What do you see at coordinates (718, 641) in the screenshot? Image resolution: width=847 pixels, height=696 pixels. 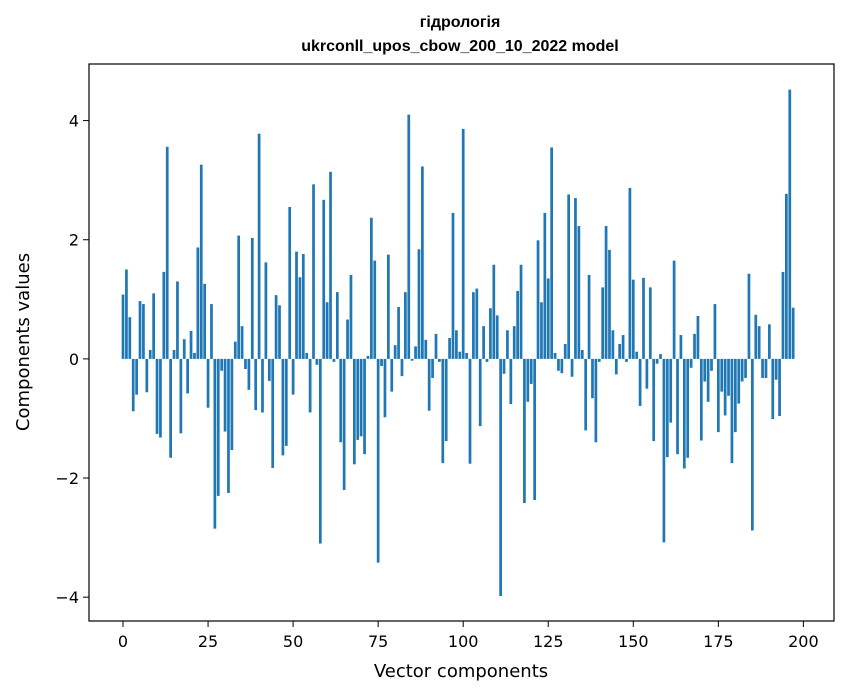 I see `x-tick-label: 175` at bounding box center [718, 641].